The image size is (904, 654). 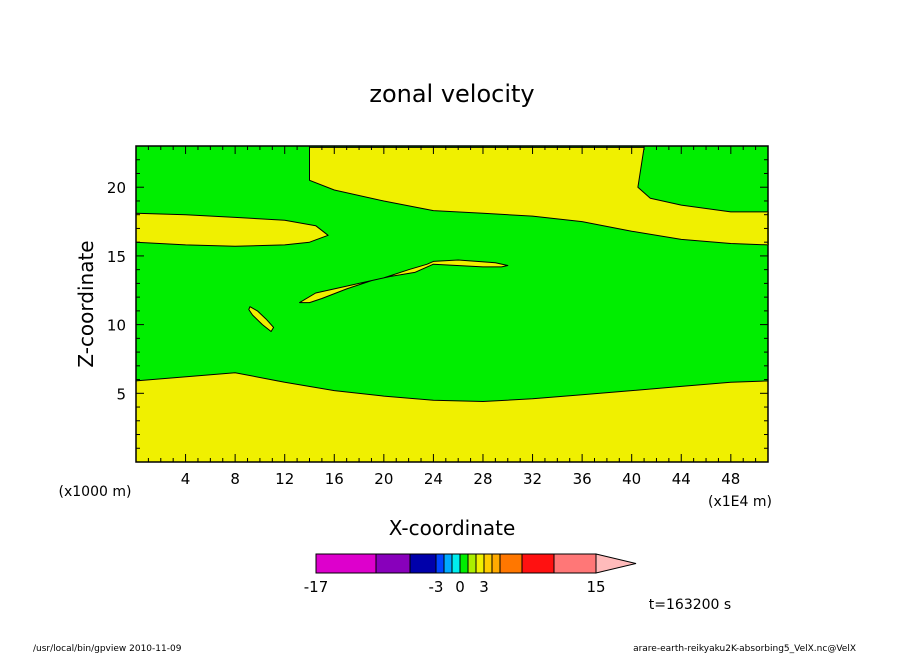 What do you see at coordinates (284, 479) in the screenshot?
I see `x-tick-label: 12` at bounding box center [284, 479].